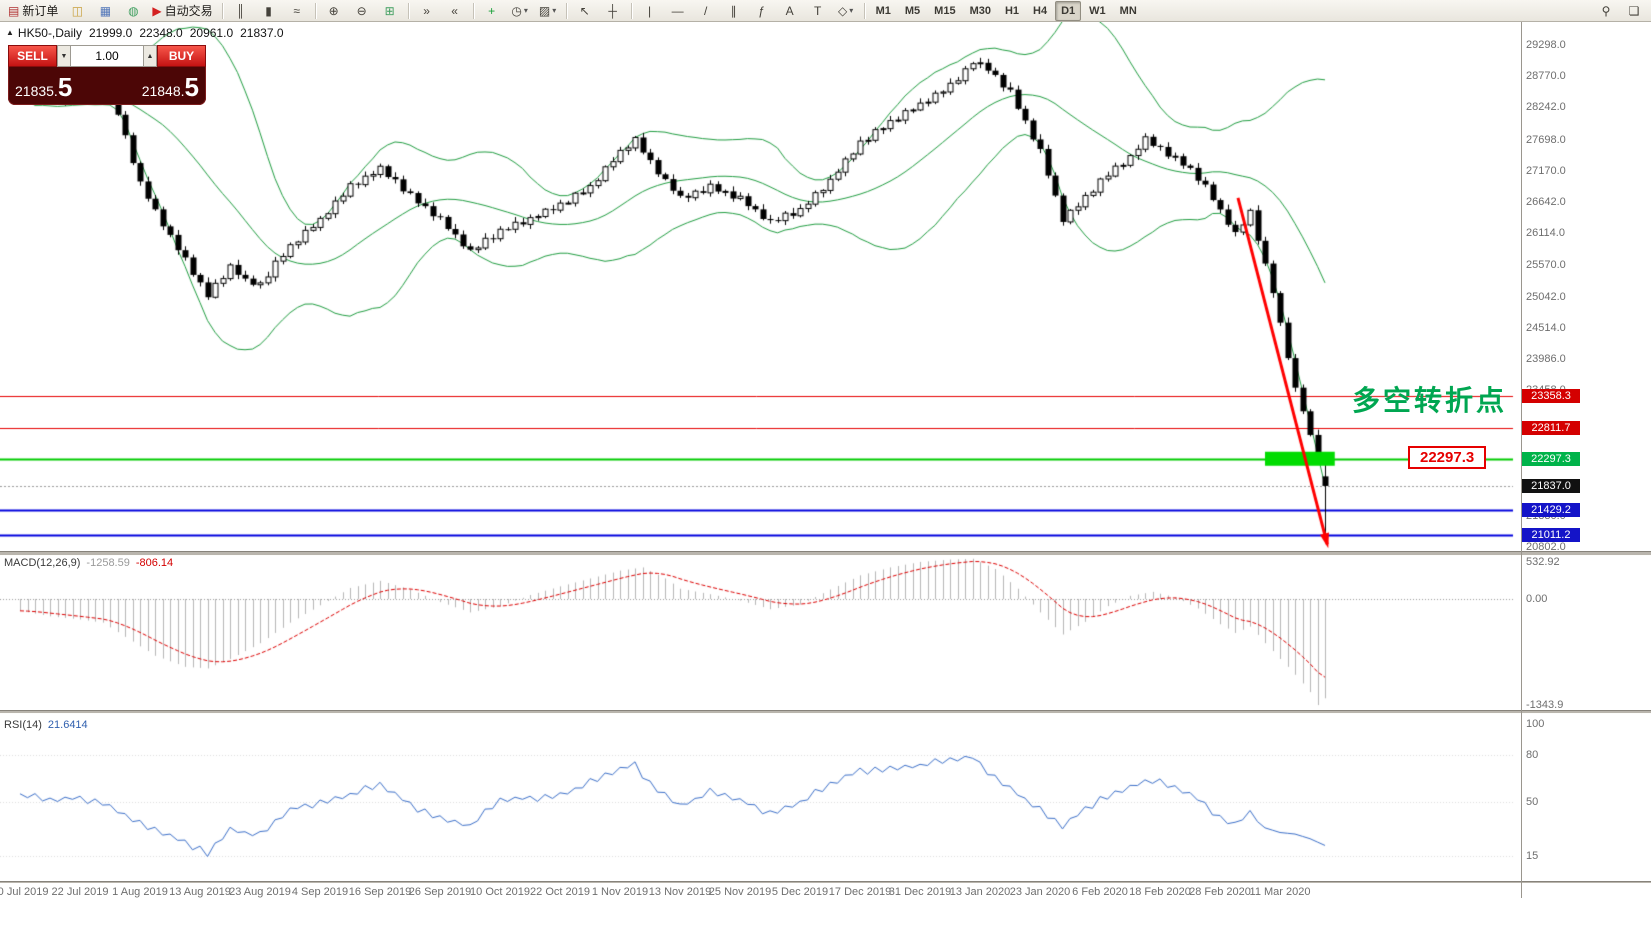 The image size is (1651, 945). I want to click on macd-axis-label: 0.00, so click(1537, 599).